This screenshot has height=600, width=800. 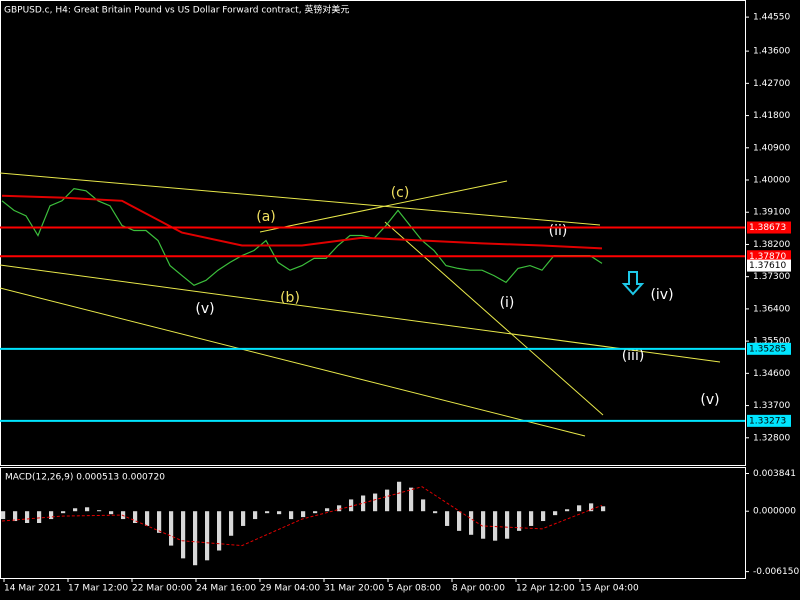 I want to click on y-tick-label: 1.34600, so click(x=771, y=374).